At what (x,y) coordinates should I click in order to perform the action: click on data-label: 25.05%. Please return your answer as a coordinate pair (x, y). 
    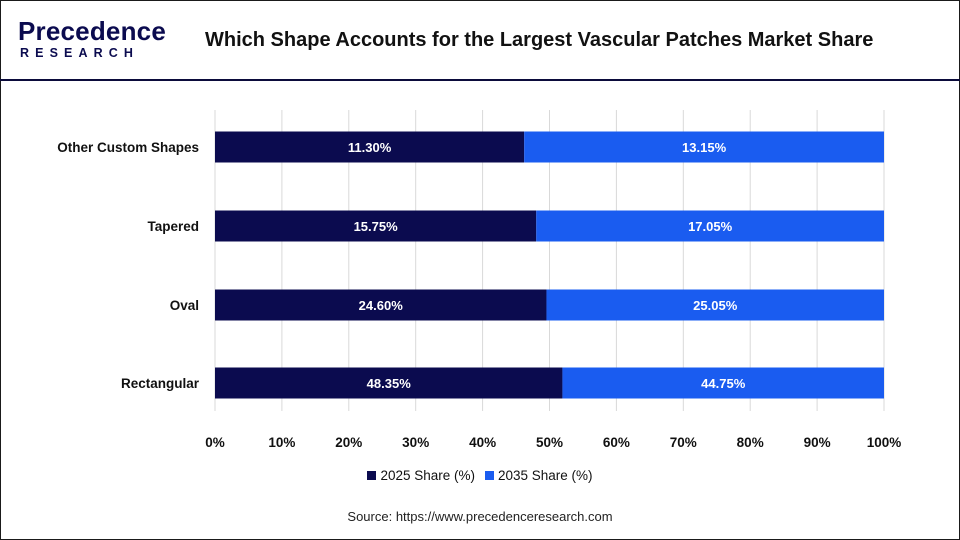
    Looking at the image, I should click on (715, 305).